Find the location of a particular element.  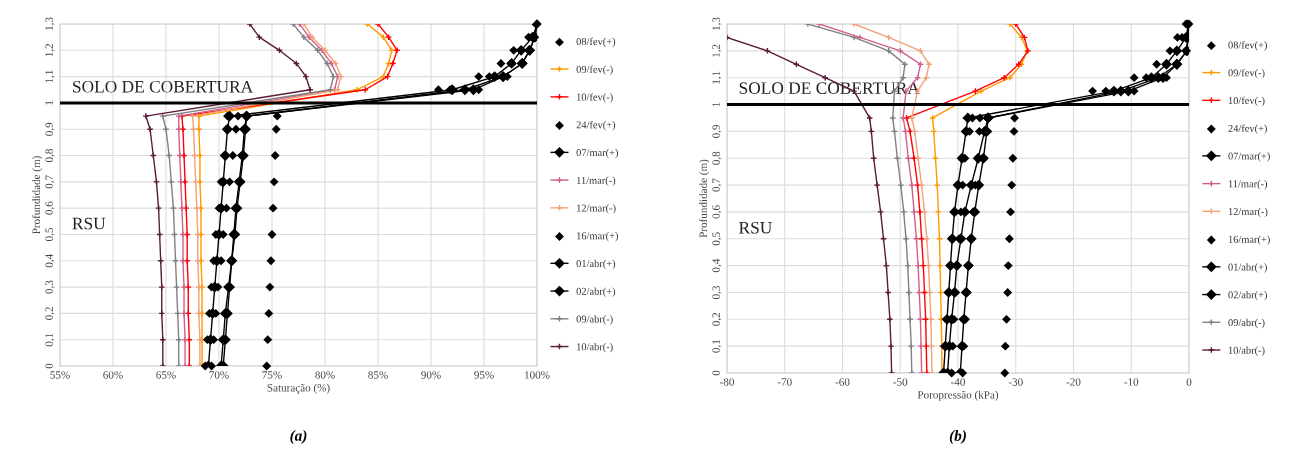

x-tick-label: 85% is located at coordinates (378, 375).